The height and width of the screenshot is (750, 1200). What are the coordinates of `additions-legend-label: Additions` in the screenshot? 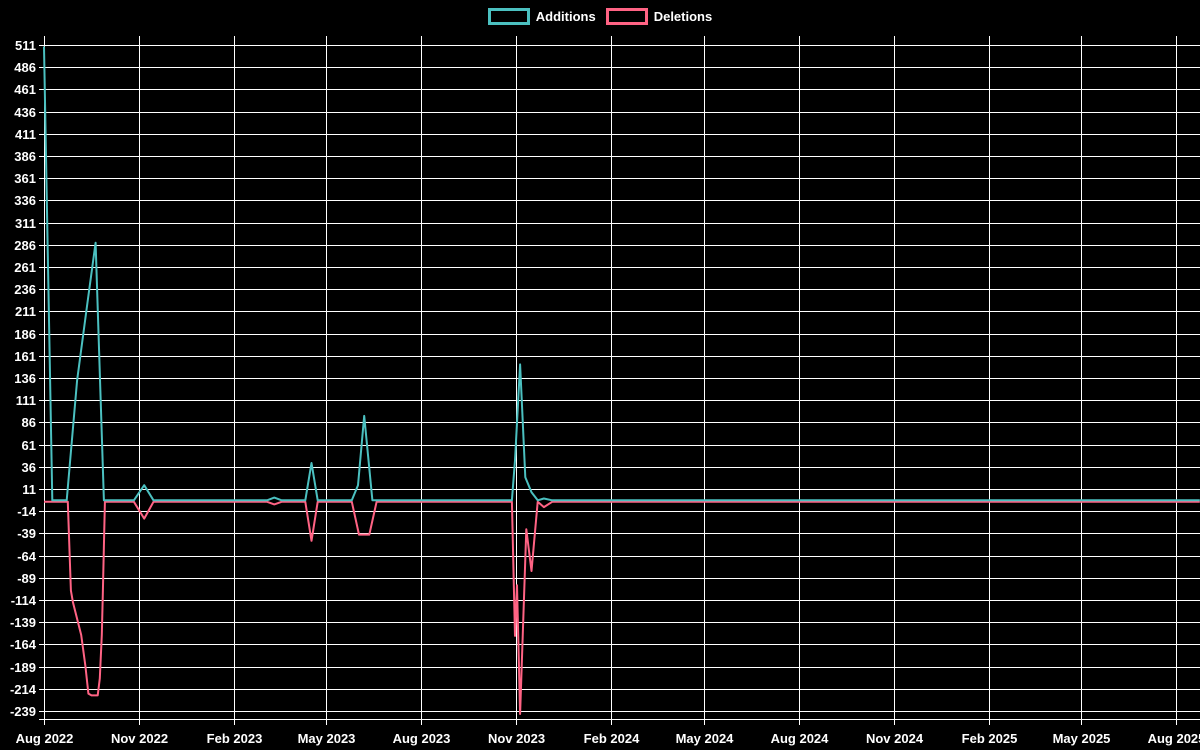 It's located at (565, 16).